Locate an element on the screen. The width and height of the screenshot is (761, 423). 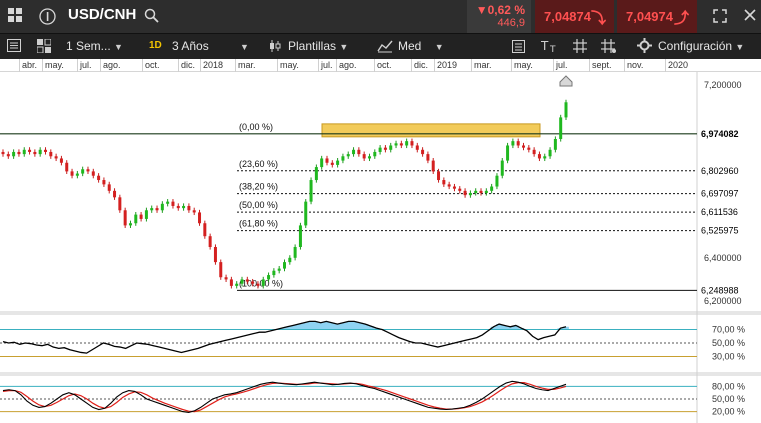
time-axis-label: mar. is located at coordinates (483, 65).